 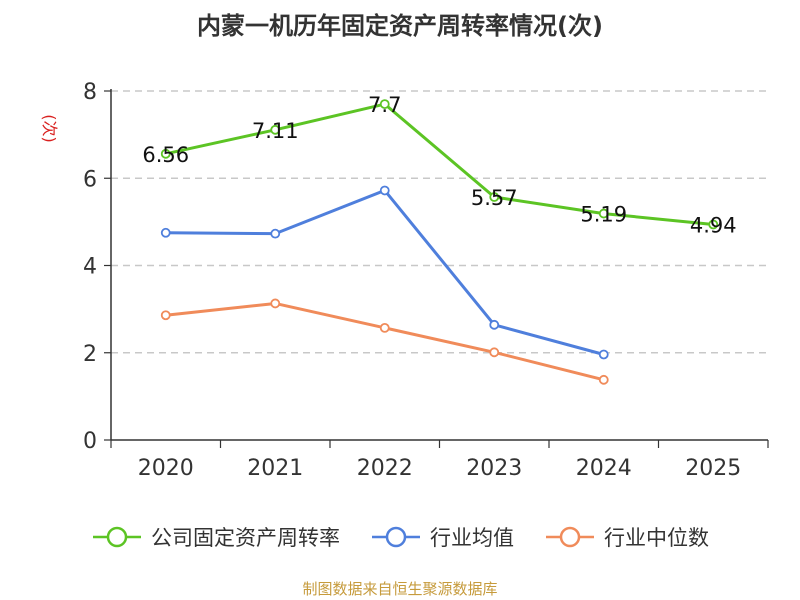 I want to click on data-label: 4.94, so click(x=713, y=225).